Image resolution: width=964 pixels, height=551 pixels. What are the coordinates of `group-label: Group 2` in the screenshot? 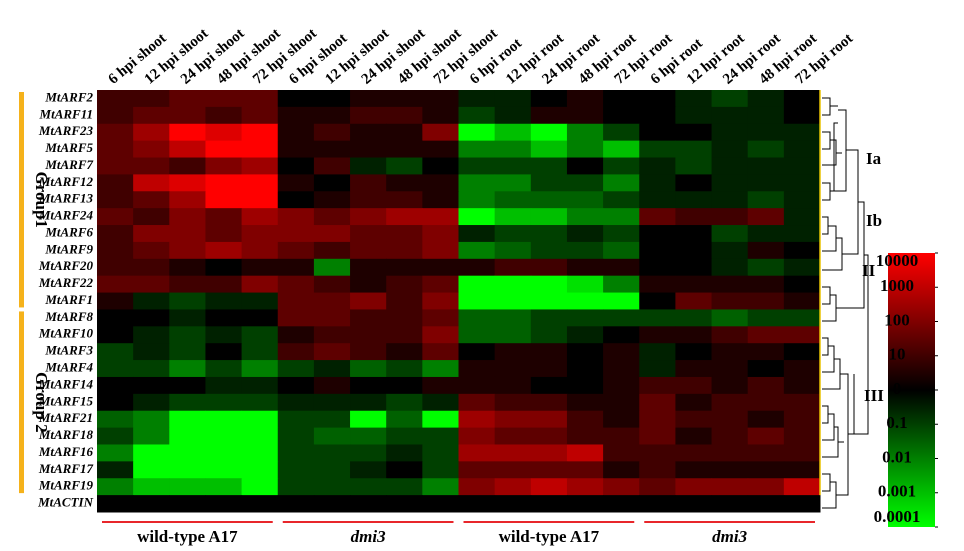 It's located at (41, 402).